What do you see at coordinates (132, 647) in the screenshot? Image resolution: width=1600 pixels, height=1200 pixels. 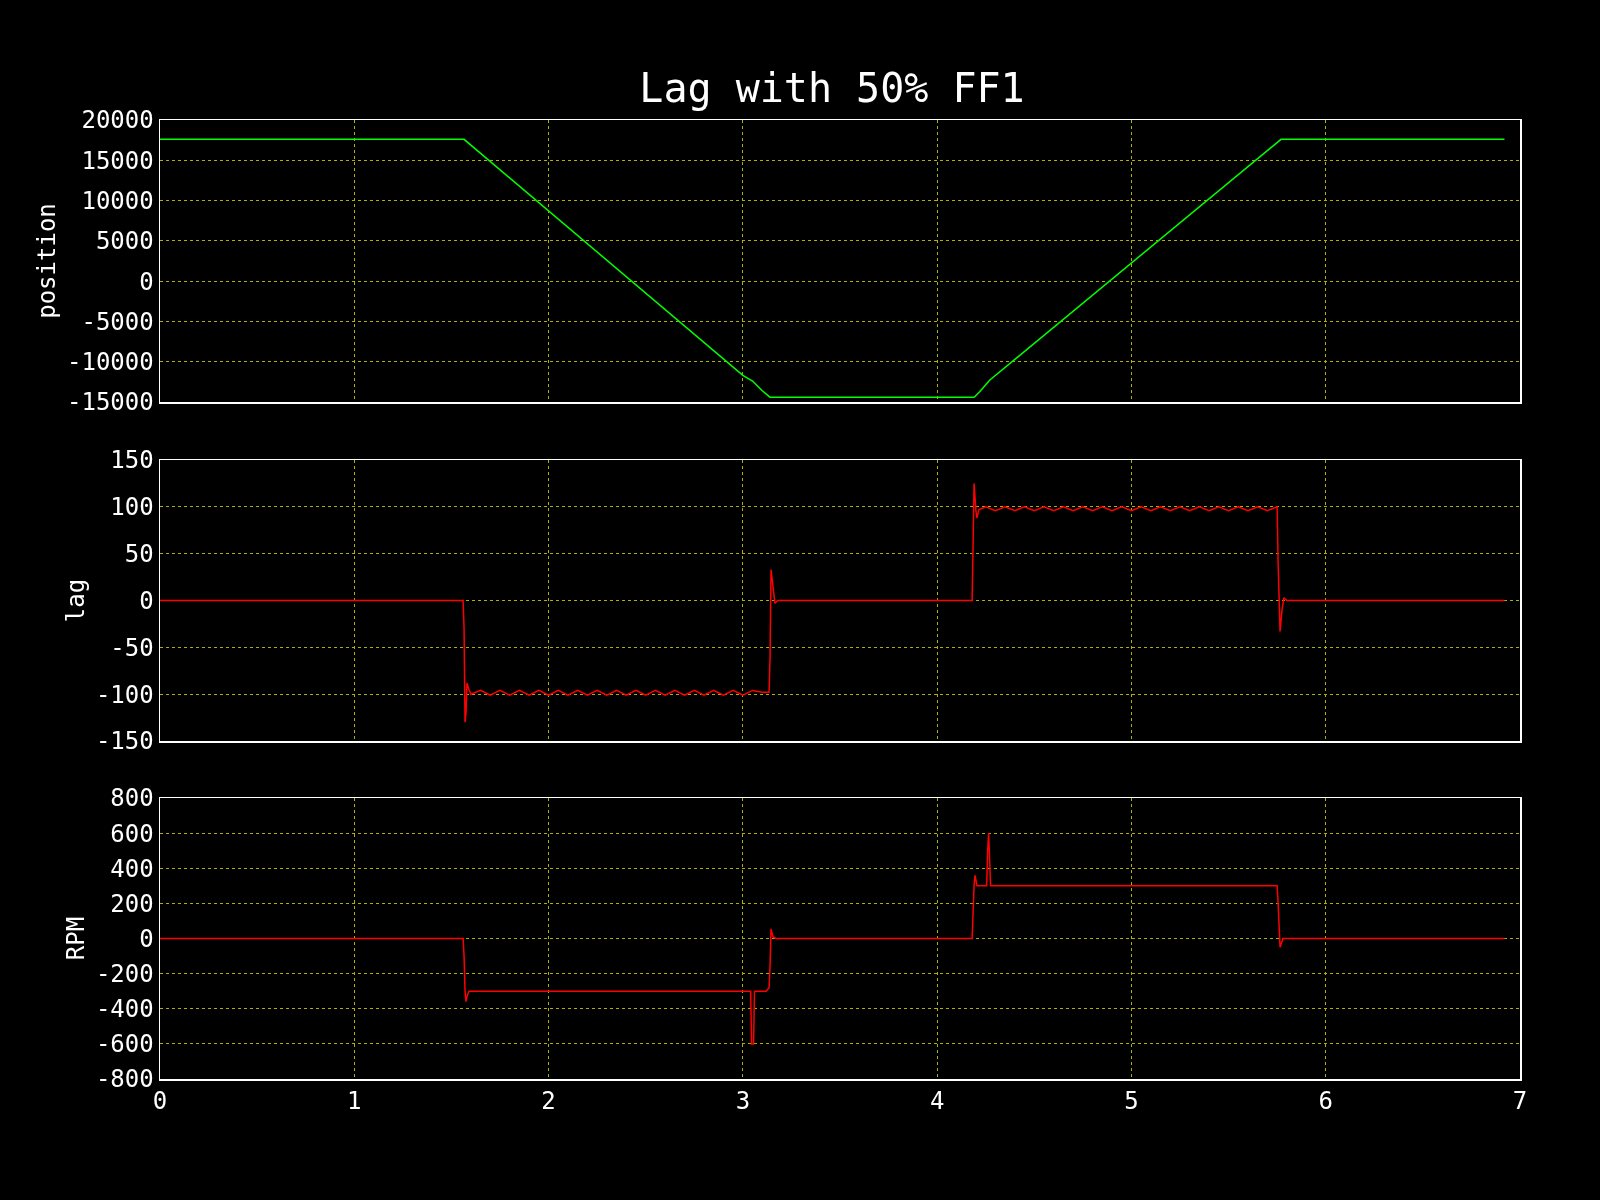 I see `y-tick-label: -50` at bounding box center [132, 647].